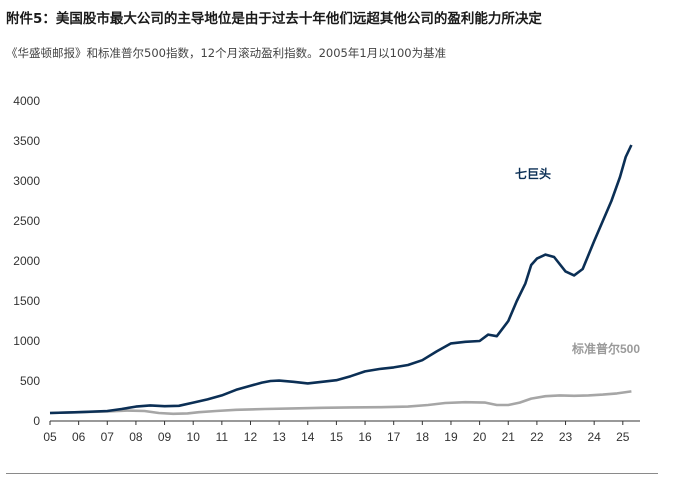  What do you see at coordinates (26, 101) in the screenshot?
I see `y-tick-label: 4000` at bounding box center [26, 101].